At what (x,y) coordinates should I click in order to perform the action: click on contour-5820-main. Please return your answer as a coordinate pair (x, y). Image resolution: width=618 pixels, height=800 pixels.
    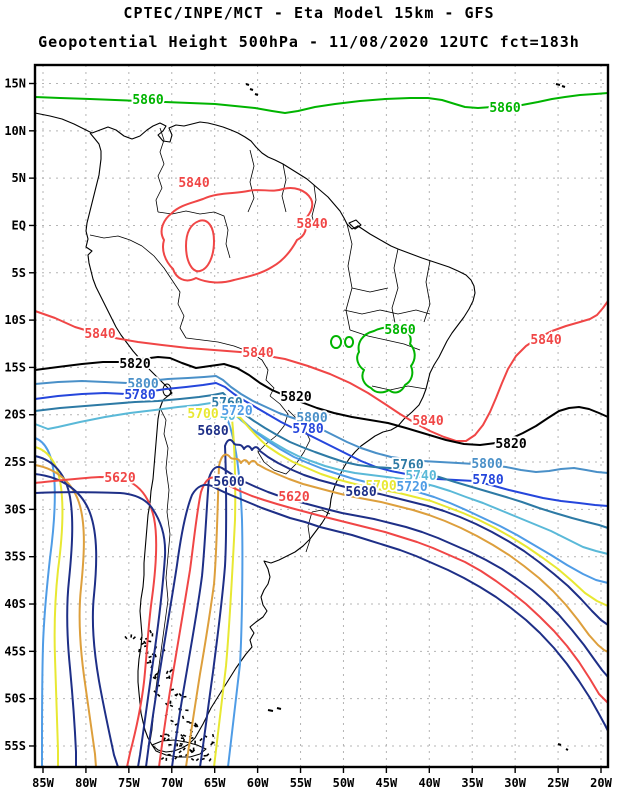
    Looking at the image, I should click on (321, 401).